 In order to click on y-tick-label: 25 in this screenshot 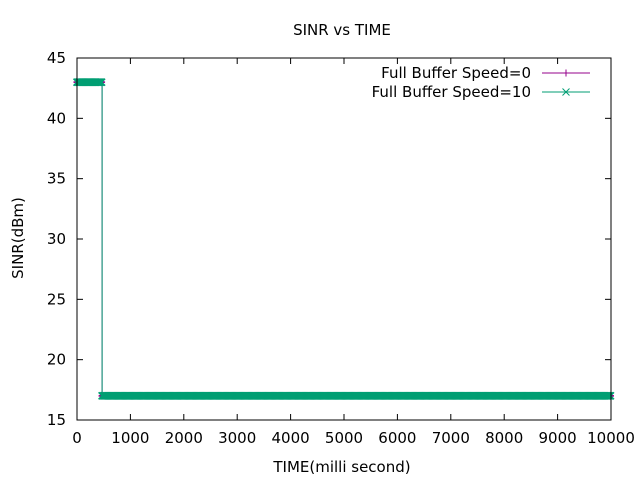, I will do `click(56, 299)`.